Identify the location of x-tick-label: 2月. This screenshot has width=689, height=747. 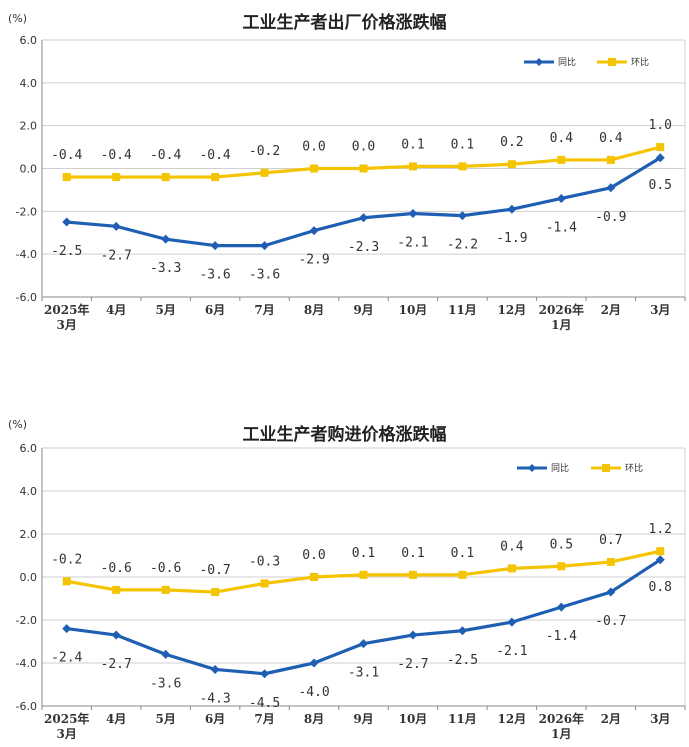
(611, 719).